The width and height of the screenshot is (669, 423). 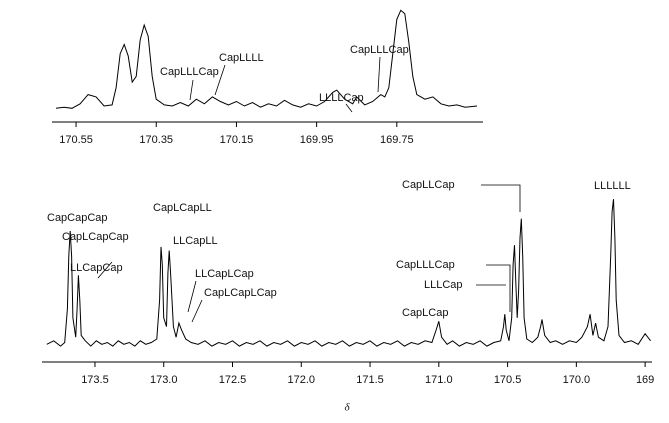 What do you see at coordinates (266, 59) in the screenshot?
I see `spectrum-line` at bounding box center [266, 59].